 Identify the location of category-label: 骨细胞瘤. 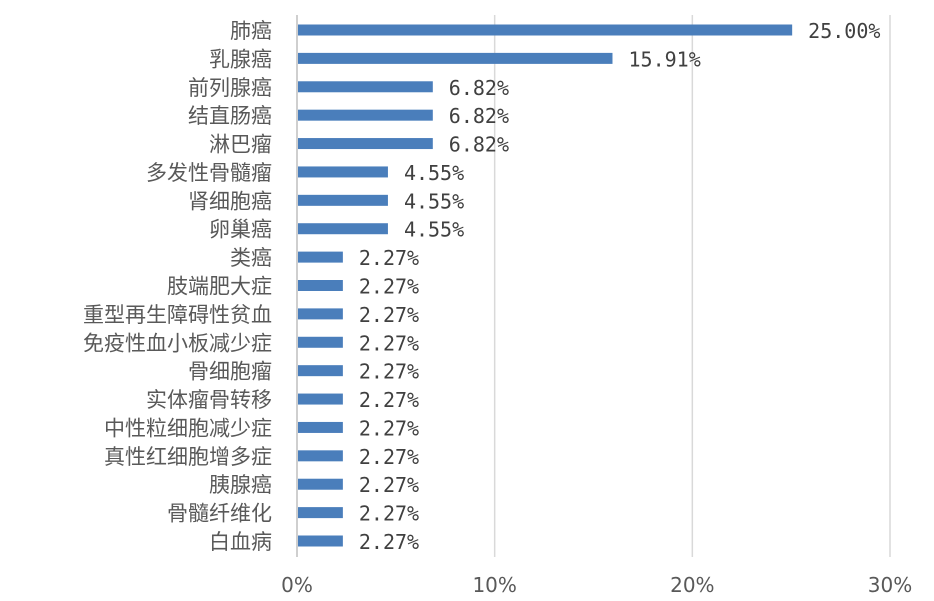
(230, 372).